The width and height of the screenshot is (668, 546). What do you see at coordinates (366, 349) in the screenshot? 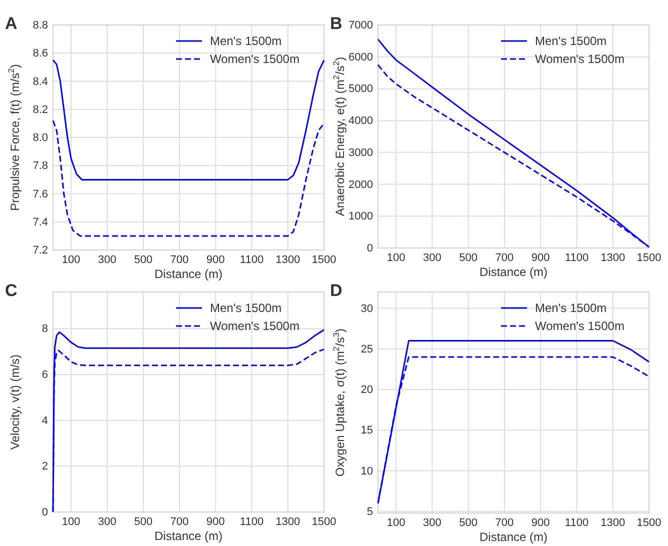
I see `y-tick-label: 25` at bounding box center [366, 349].